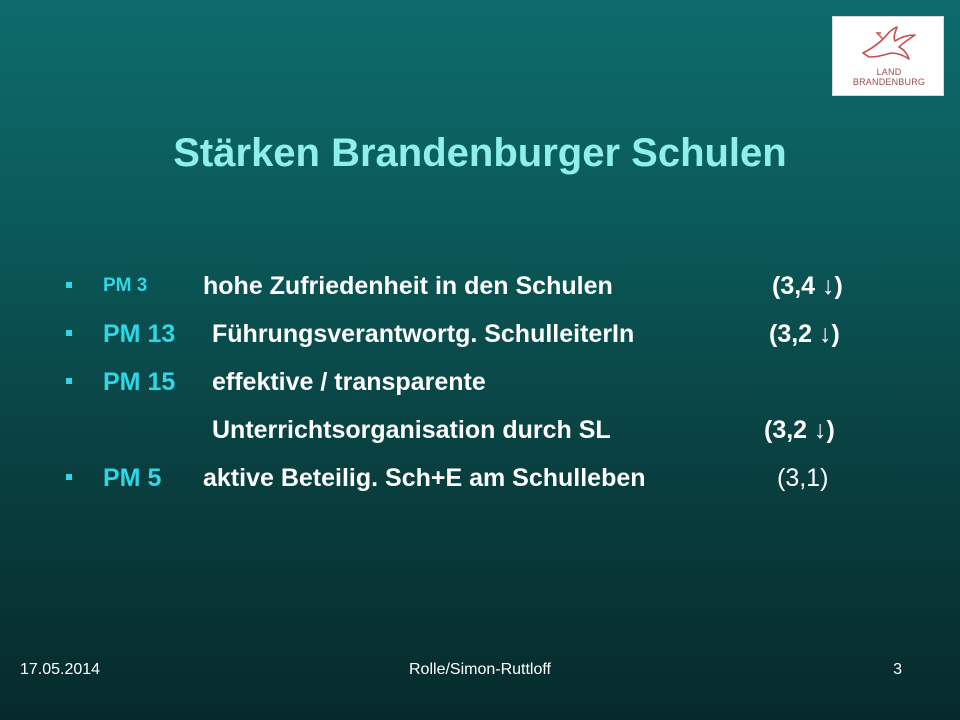 The height and width of the screenshot is (720, 960). I want to click on brandenburg-logo: LAND BRANDENBURG, so click(888, 56).